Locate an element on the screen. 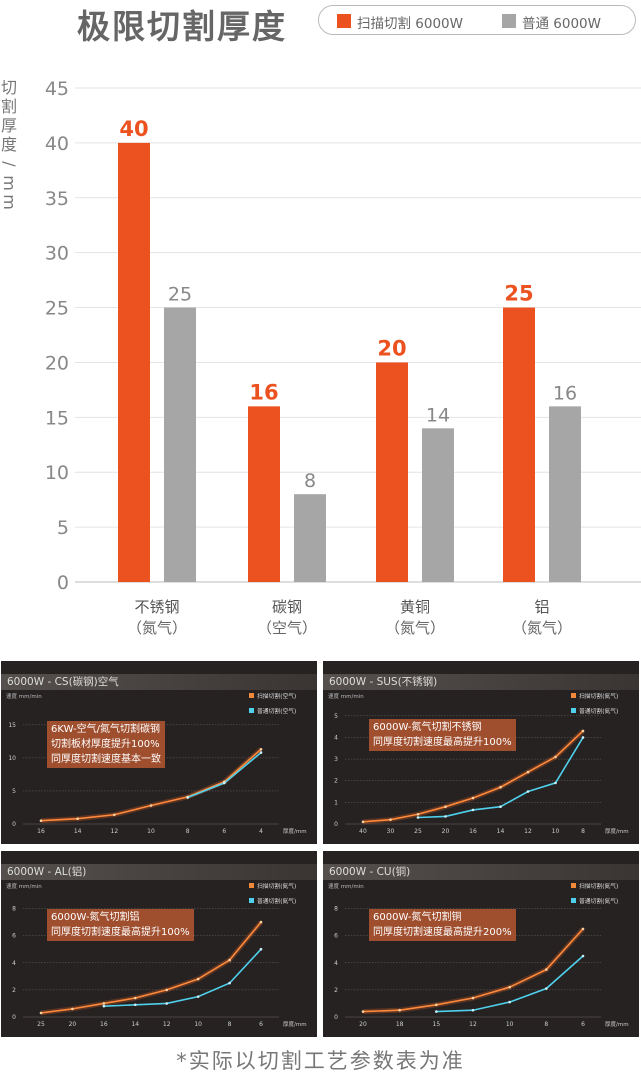 The width and height of the screenshot is (641, 1075). data-label-scan: 20 is located at coordinates (391, 348).